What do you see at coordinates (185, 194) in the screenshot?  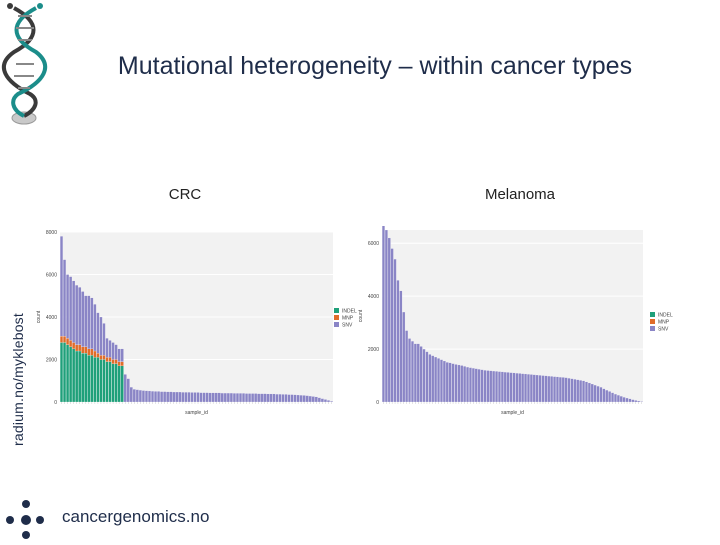 I see `chart-title-crc: CRC` at bounding box center [185, 194].